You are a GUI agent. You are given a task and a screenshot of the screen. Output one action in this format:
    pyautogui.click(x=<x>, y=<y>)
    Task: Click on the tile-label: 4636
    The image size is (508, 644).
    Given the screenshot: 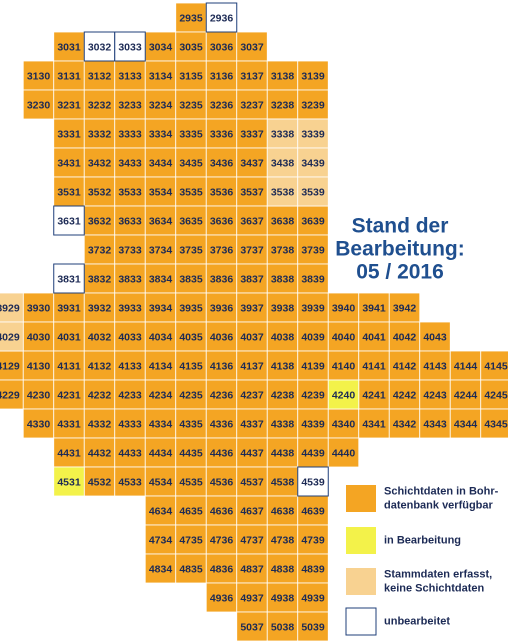 What is the action you would take?
    pyautogui.click(x=222, y=511)
    